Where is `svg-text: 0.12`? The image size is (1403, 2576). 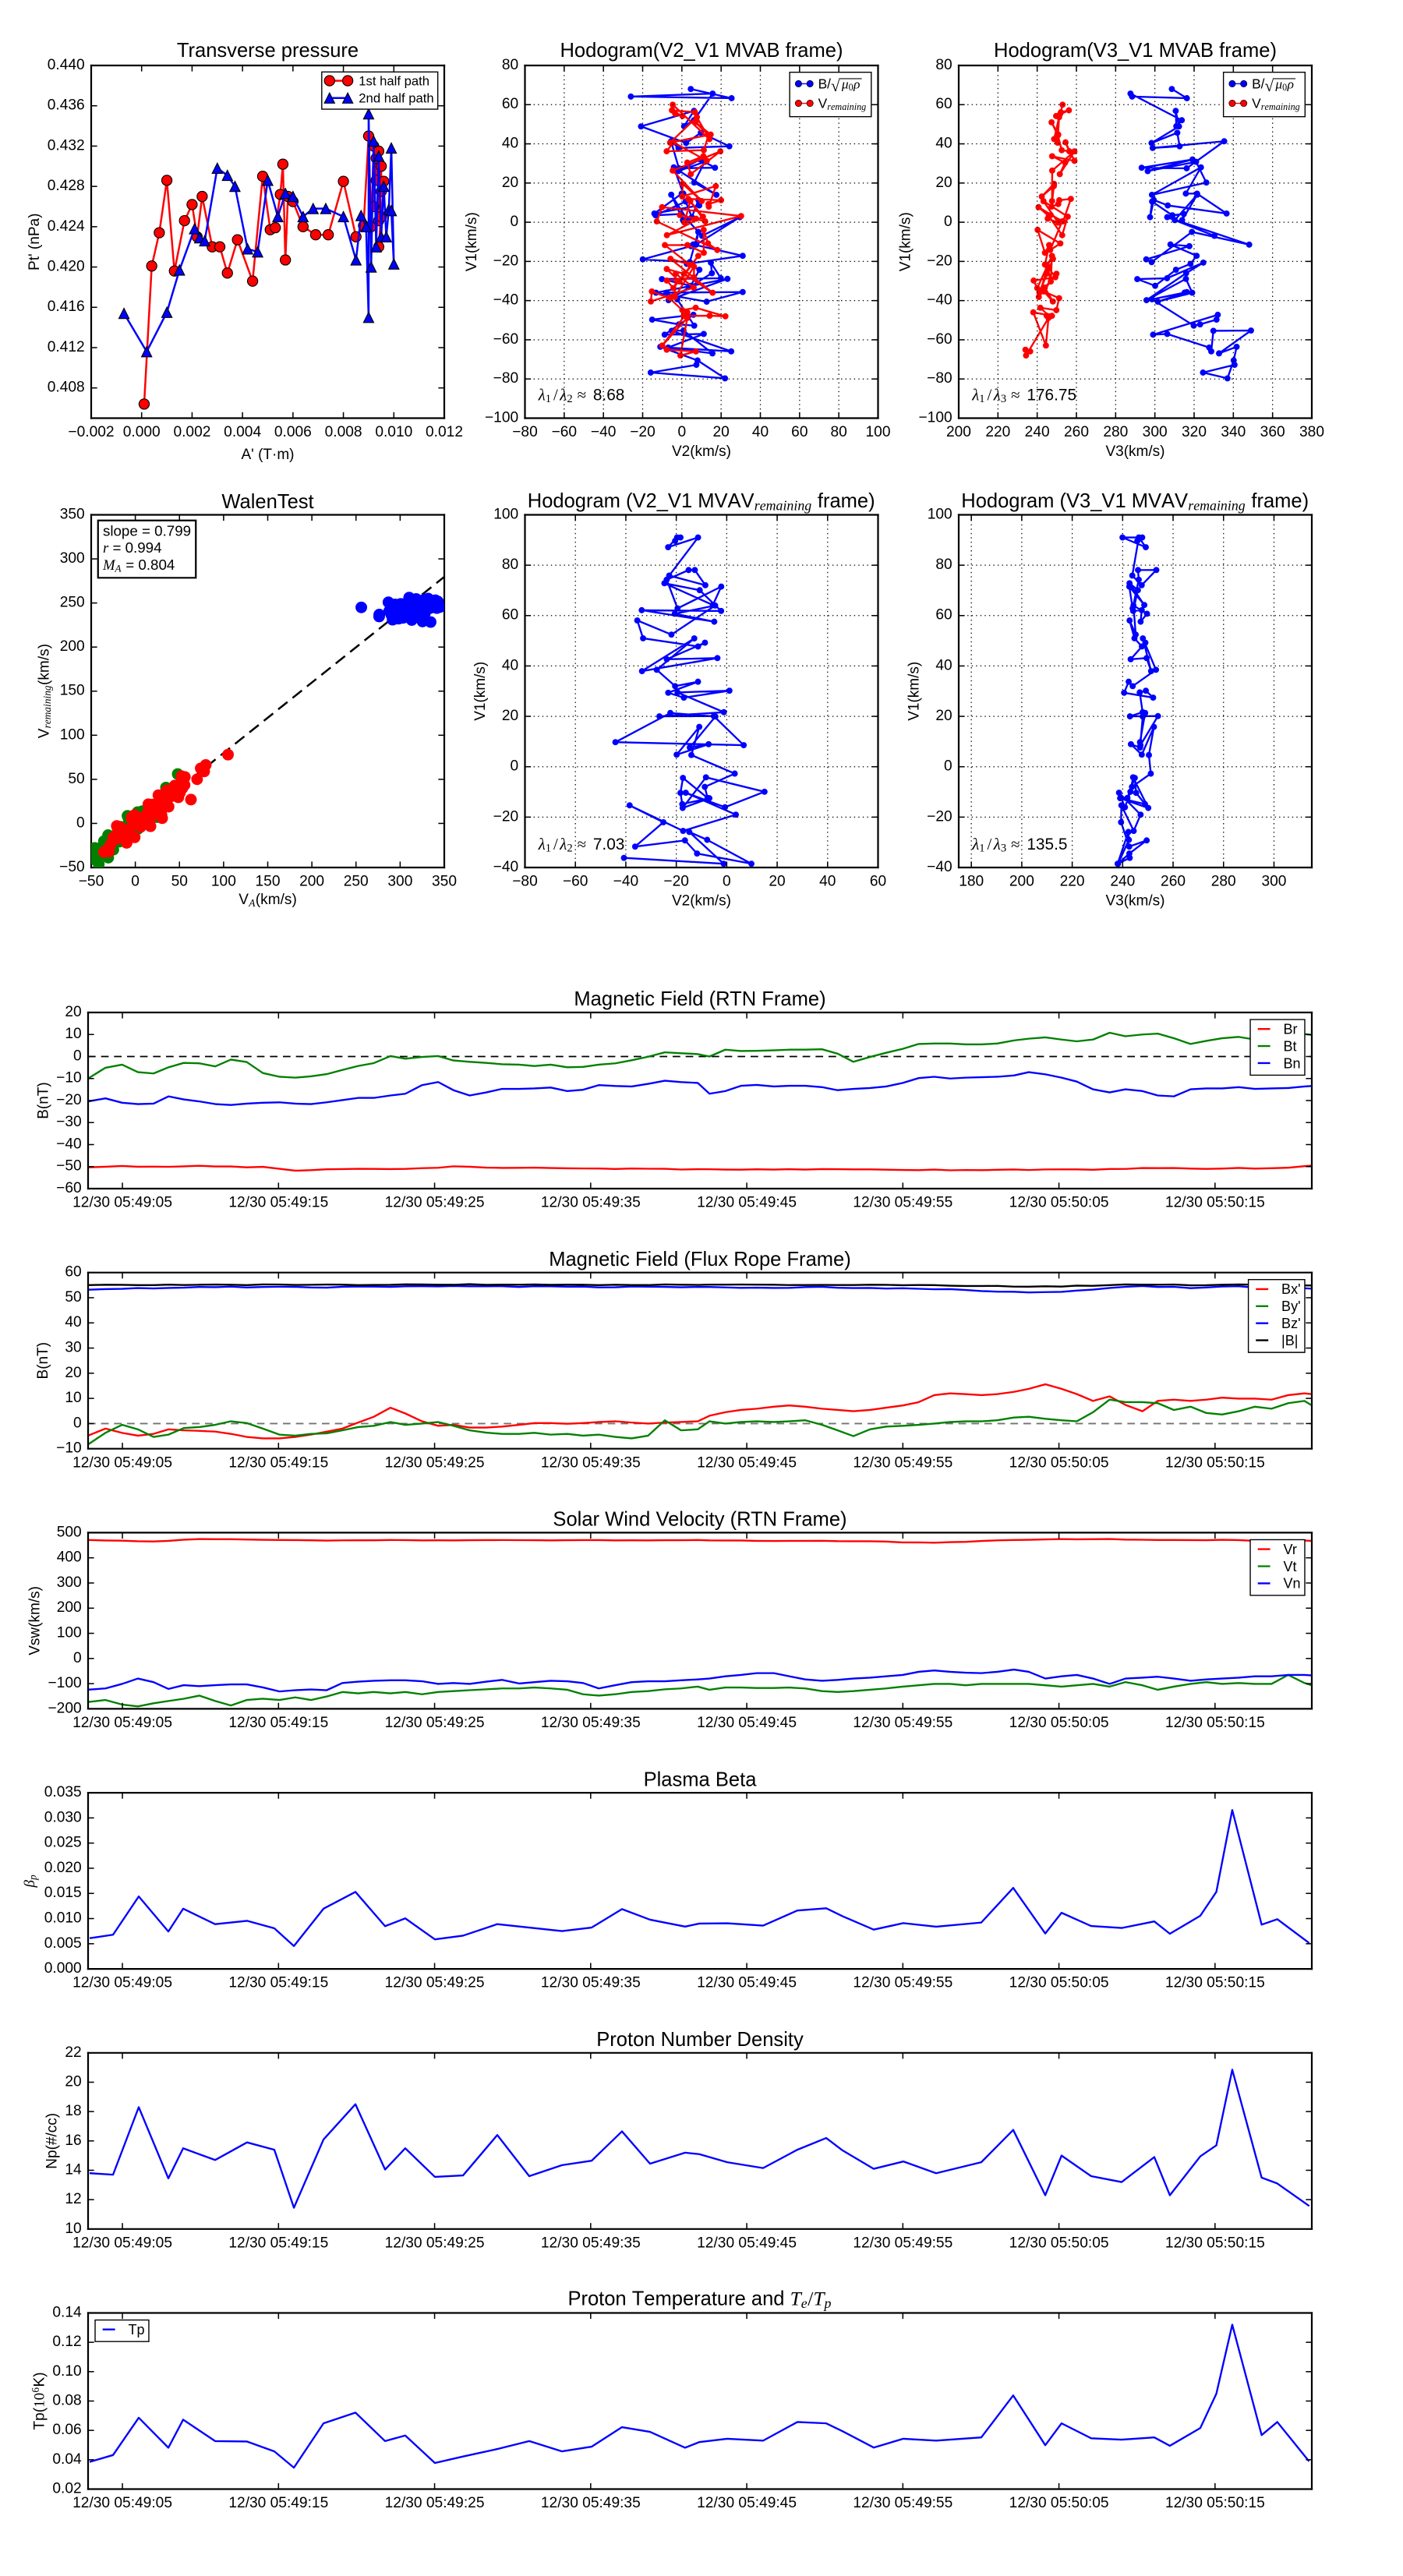 svg-text: 0.12 is located at coordinates (66, 2342).